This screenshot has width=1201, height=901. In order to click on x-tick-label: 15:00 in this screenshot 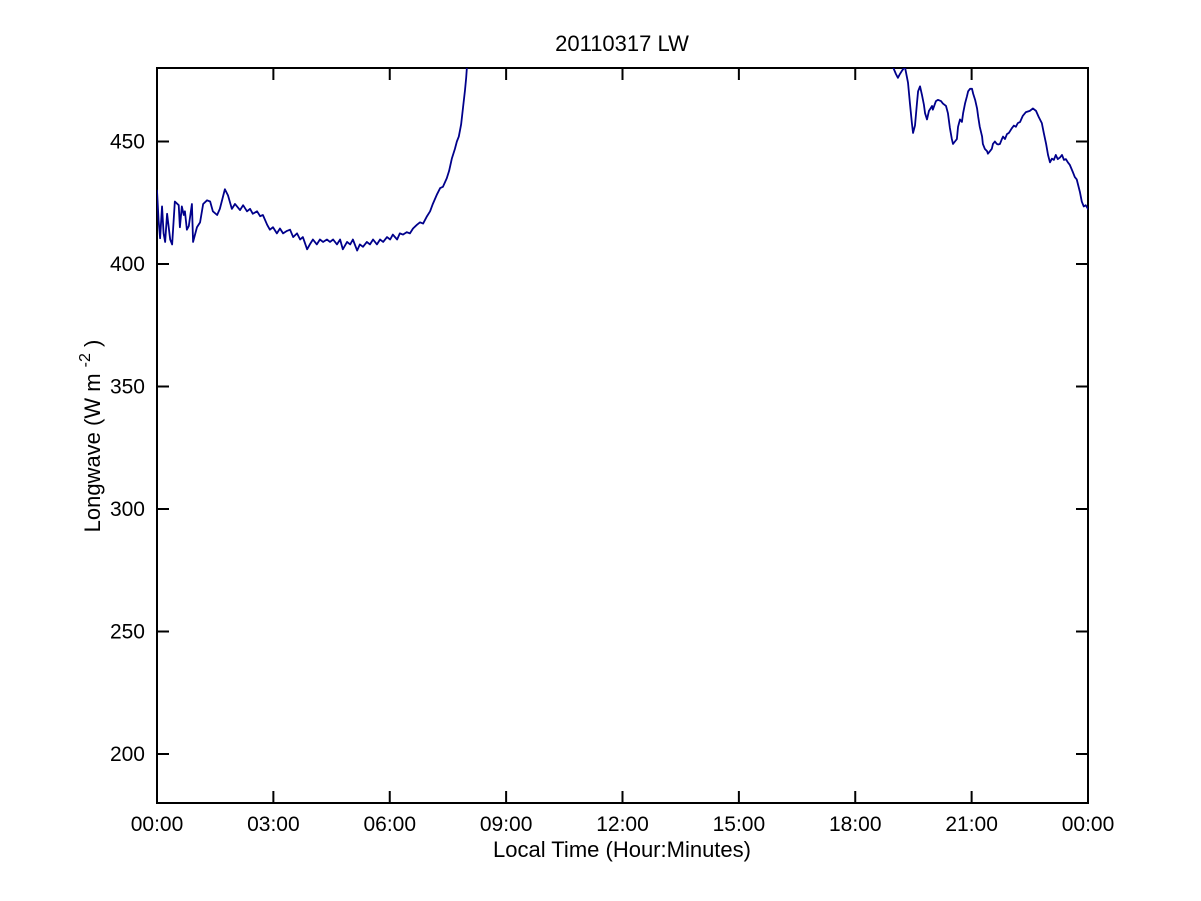, I will do `click(739, 824)`.